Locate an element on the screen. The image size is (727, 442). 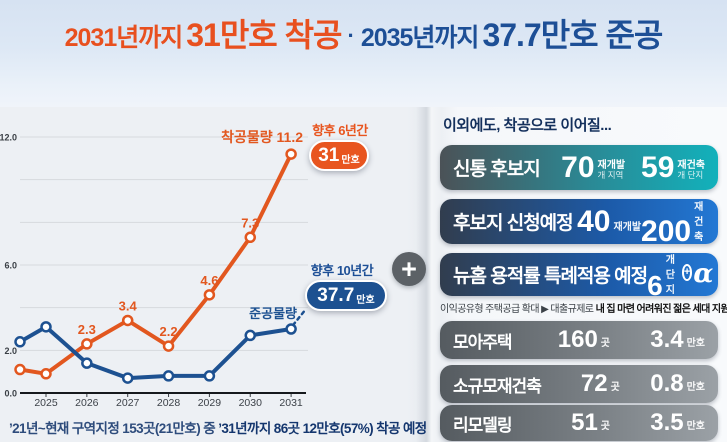
stat-reconstruction: 59 재건축 개 단지 is located at coordinates (665, 167).